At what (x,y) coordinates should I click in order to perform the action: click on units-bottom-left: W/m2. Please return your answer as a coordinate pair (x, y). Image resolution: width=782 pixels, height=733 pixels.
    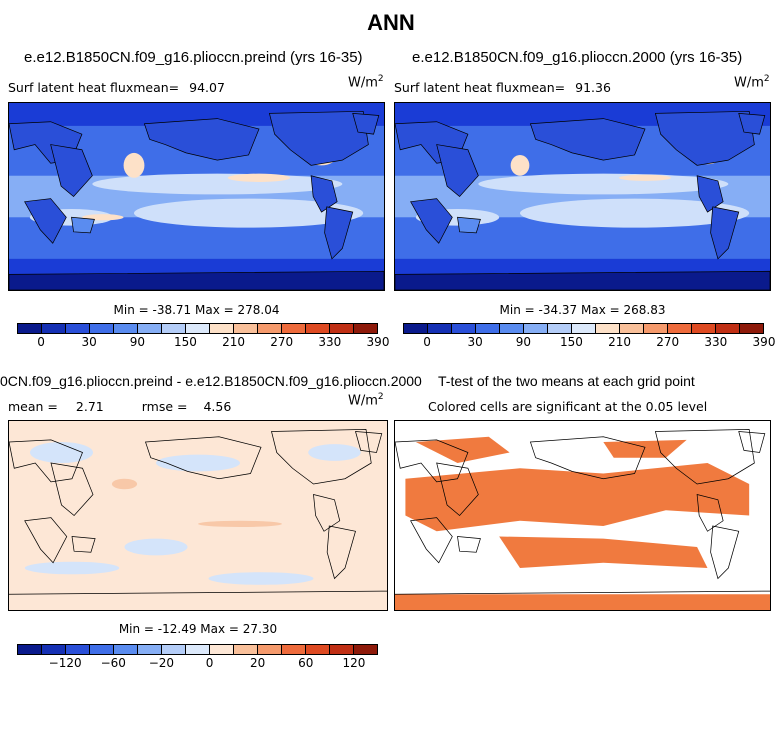
    Looking at the image, I should click on (366, 400).